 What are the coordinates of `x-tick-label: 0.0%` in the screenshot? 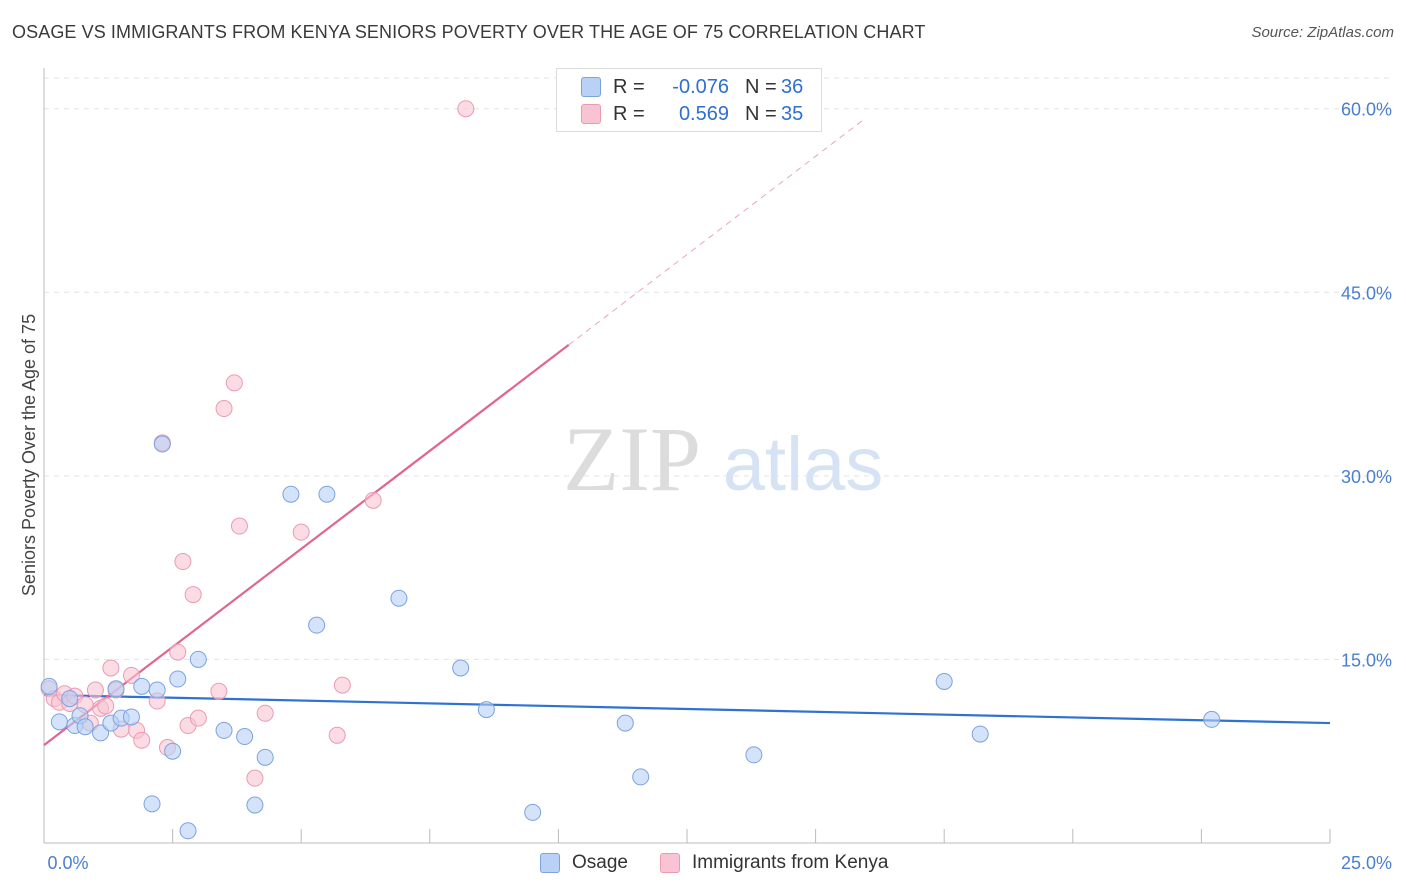 It's located at (67, 863).